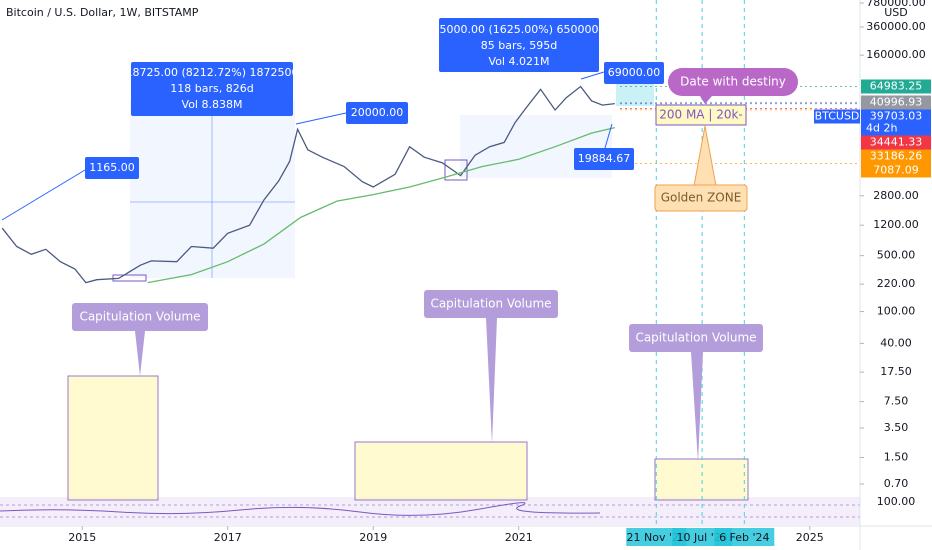 This screenshot has height=550, width=932. What do you see at coordinates (896, 116) in the screenshot?
I see `price-label: 39703.03` at bounding box center [896, 116].